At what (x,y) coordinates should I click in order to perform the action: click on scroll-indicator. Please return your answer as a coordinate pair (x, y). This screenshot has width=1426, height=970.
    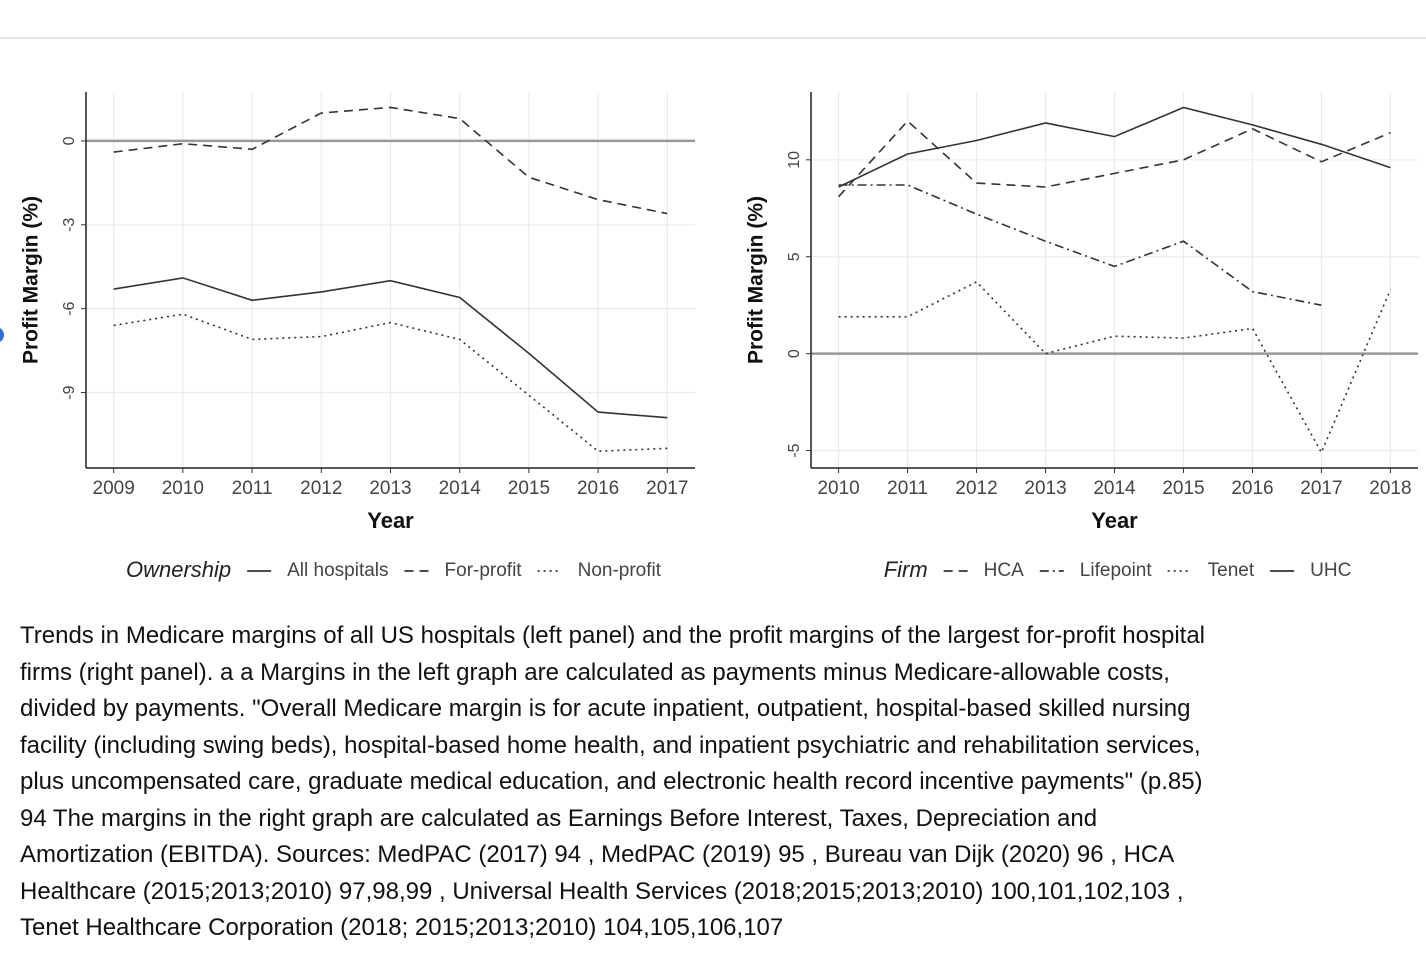
    Looking at the image, I should click on (2, 335).